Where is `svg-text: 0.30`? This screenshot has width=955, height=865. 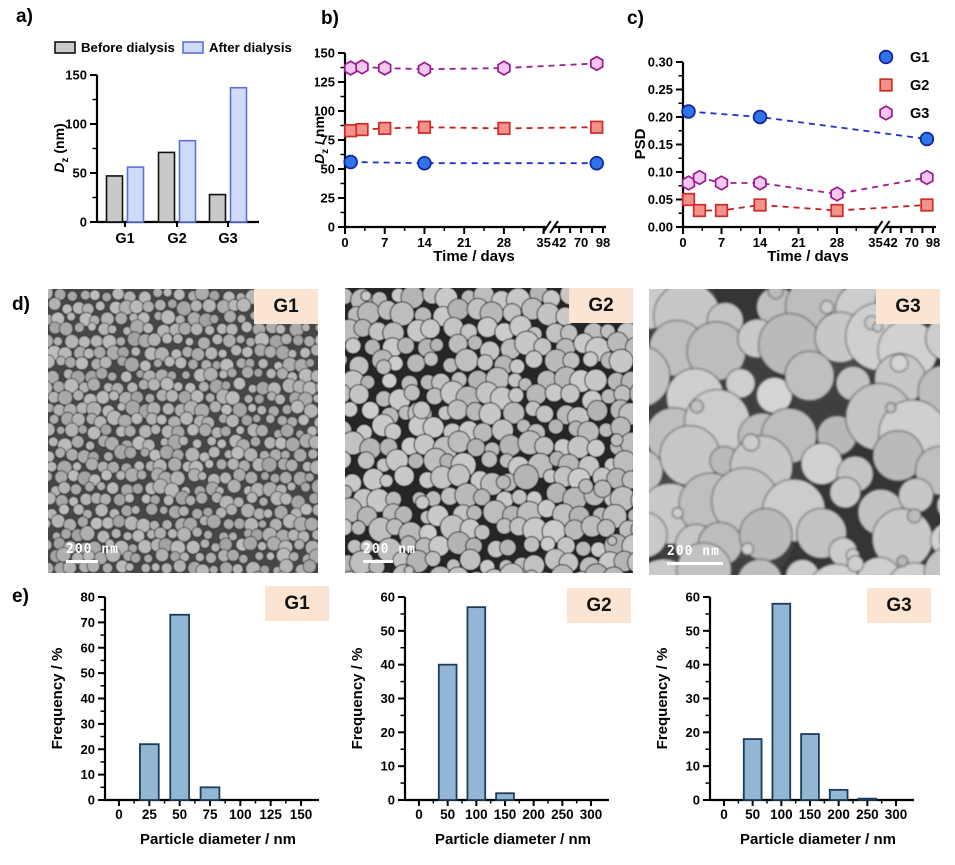
svg-text: 0.30 is located at coordinates (660, 62).